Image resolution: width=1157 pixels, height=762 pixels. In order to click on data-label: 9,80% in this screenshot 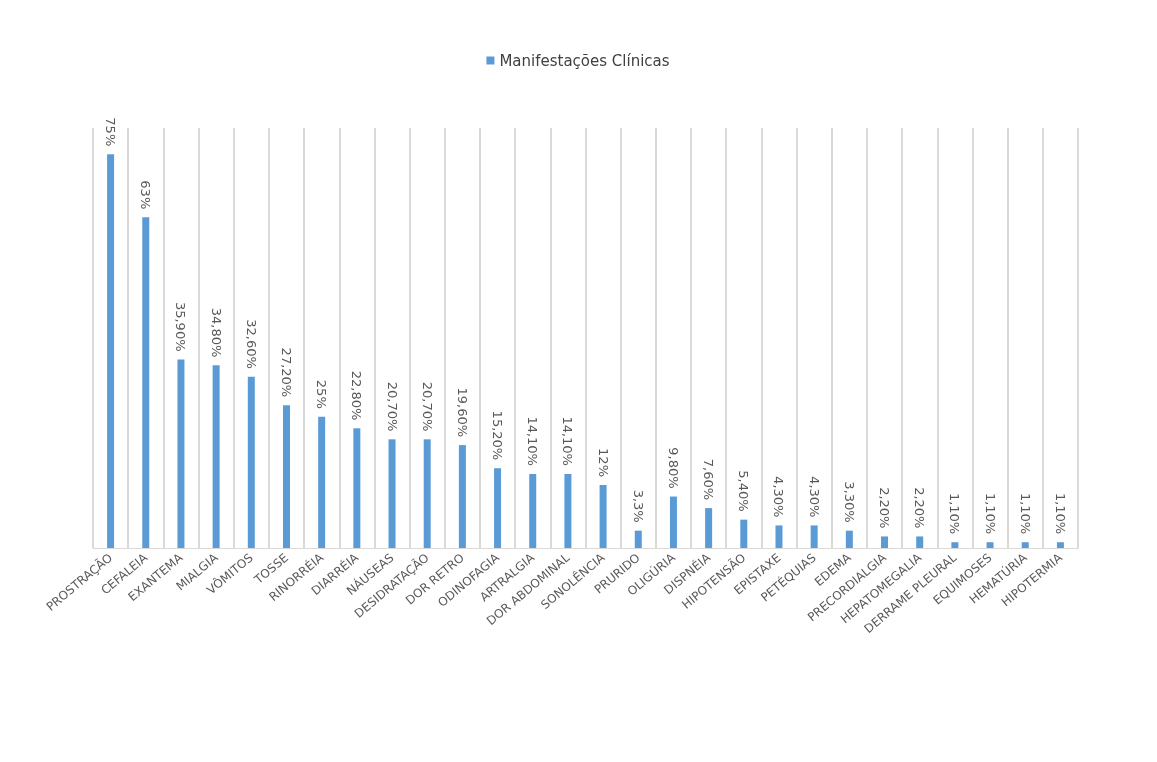, I will do `click(673, 468)`.